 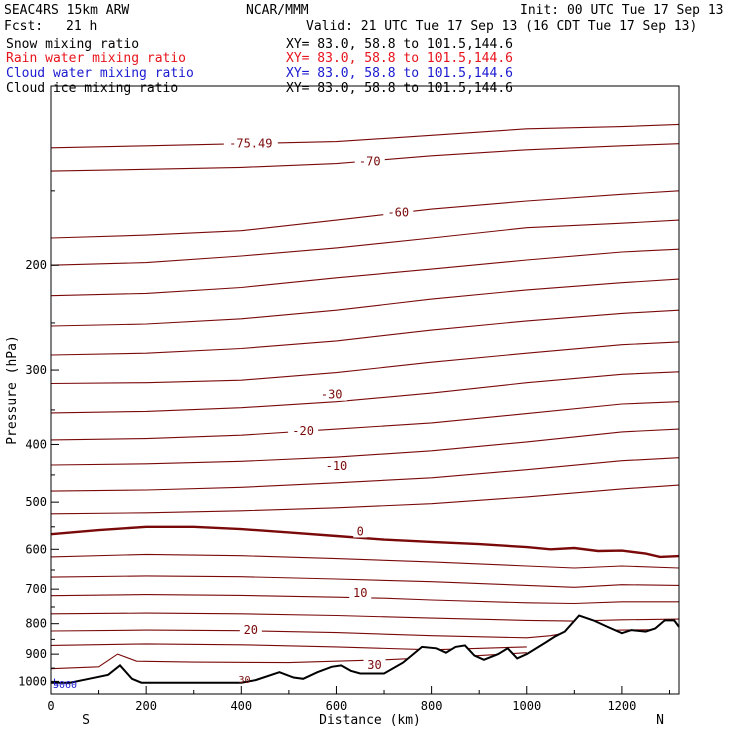 What do you see at coordinates (241, 706) in the screenshot?
I see `x-tick-label-2: 400` at bounding box center [241, 706].